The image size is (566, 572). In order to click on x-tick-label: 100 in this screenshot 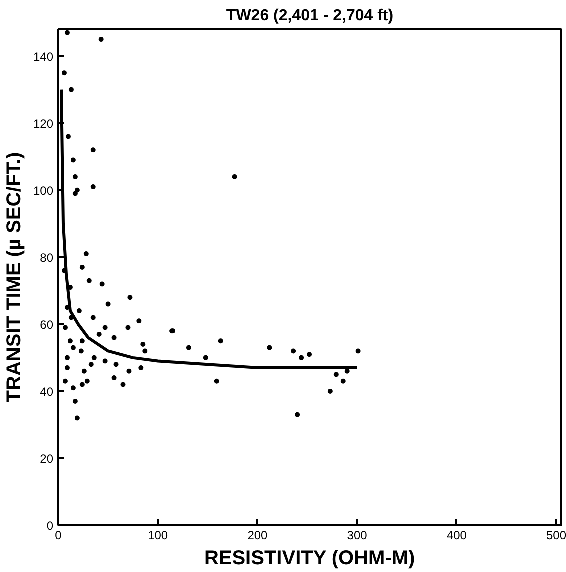, I will do `click(158, 535)`.